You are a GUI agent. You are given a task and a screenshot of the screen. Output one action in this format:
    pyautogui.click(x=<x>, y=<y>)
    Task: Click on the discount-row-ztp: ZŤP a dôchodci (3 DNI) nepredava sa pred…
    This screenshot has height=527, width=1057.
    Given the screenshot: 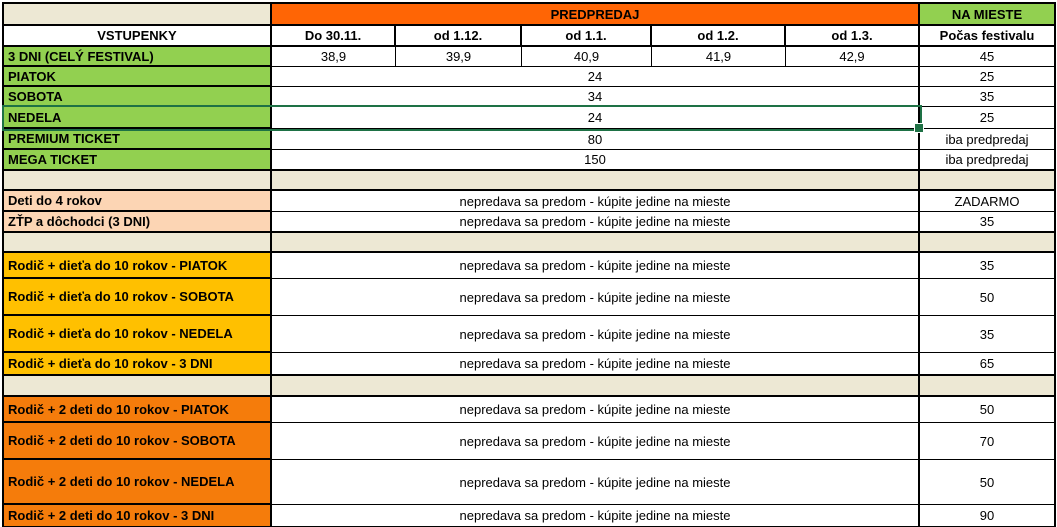 What is the action you would take?
    pyautogui.click(x=530, y=222)
    